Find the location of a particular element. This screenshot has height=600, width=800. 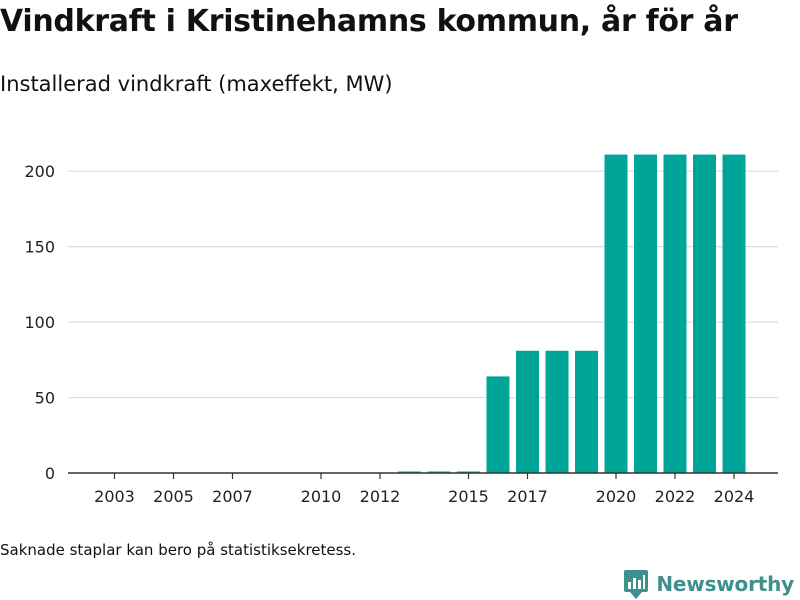

bar-2024 is located at coordinates (734, 313).